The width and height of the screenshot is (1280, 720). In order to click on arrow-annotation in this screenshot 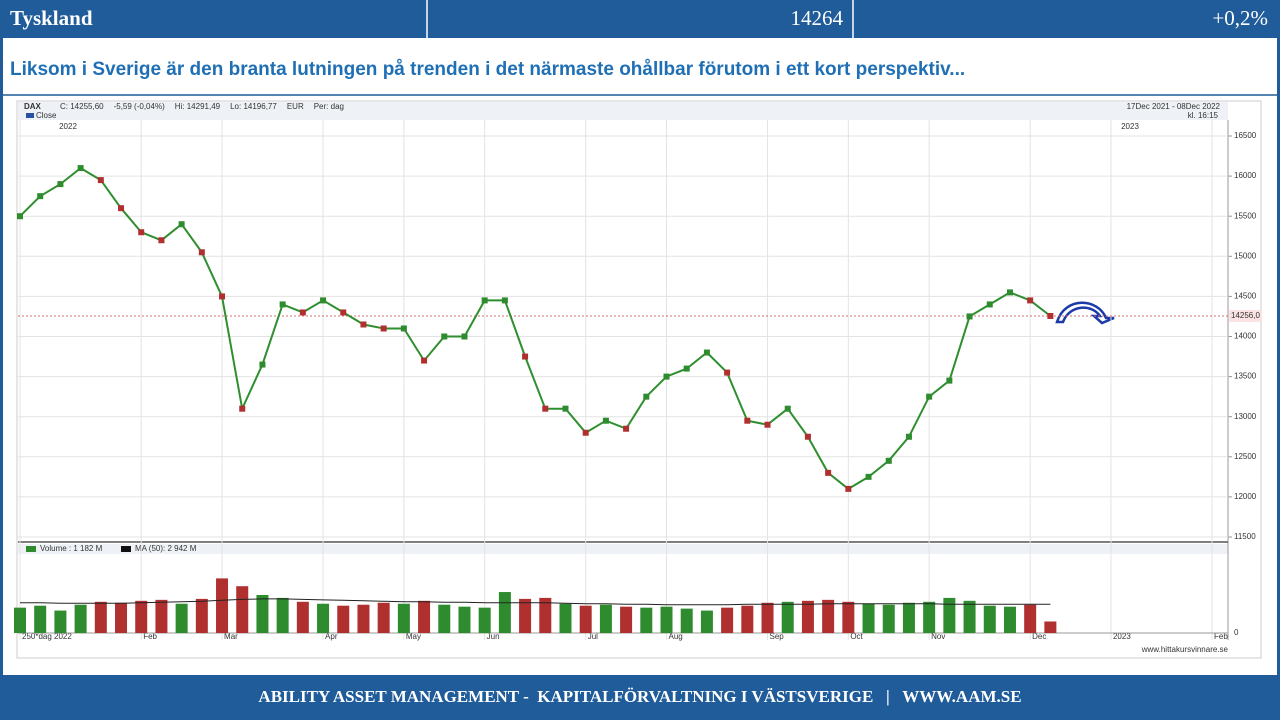, I will do `click(1085, 313)`.